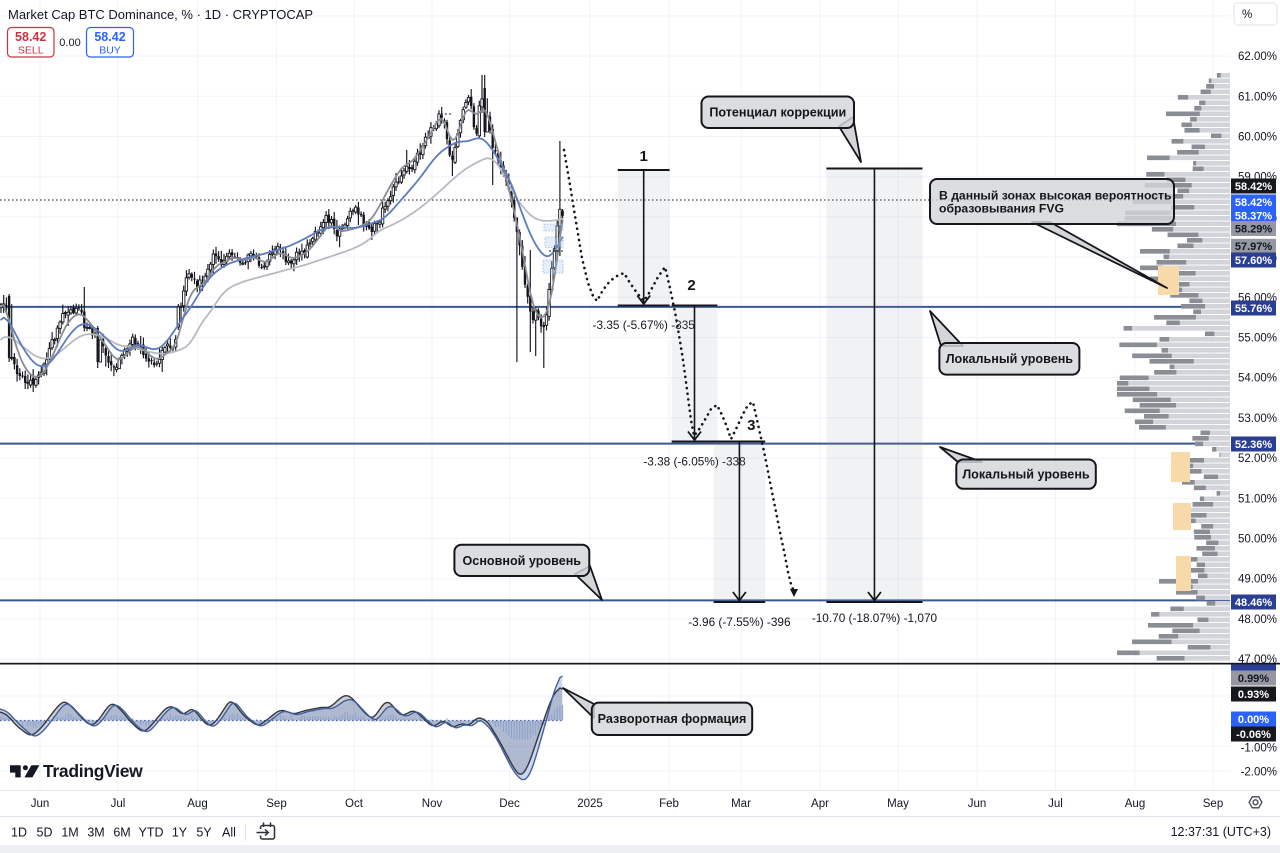 The width and height of the screenshot is (1280, 853). I want to click on svg-text: 0.99%, so click(1253, 679).